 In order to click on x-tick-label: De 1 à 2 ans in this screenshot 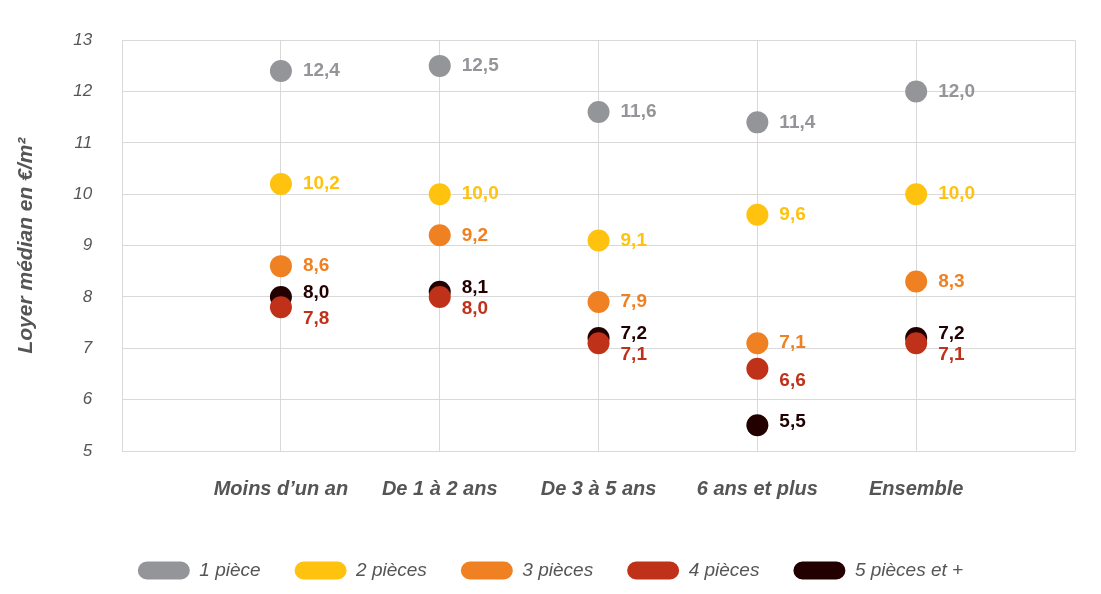, I will do `click(439, 487)`.